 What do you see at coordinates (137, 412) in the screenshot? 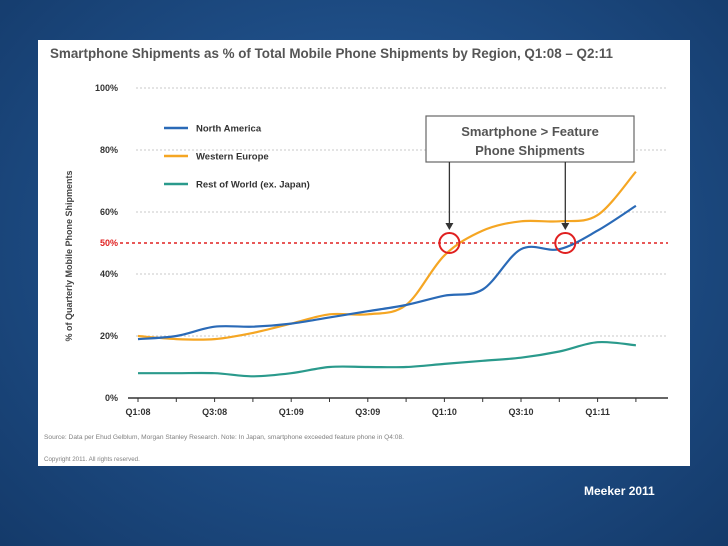
I see `x-tick-label: Q1:08` at bounding box center [137, 412].